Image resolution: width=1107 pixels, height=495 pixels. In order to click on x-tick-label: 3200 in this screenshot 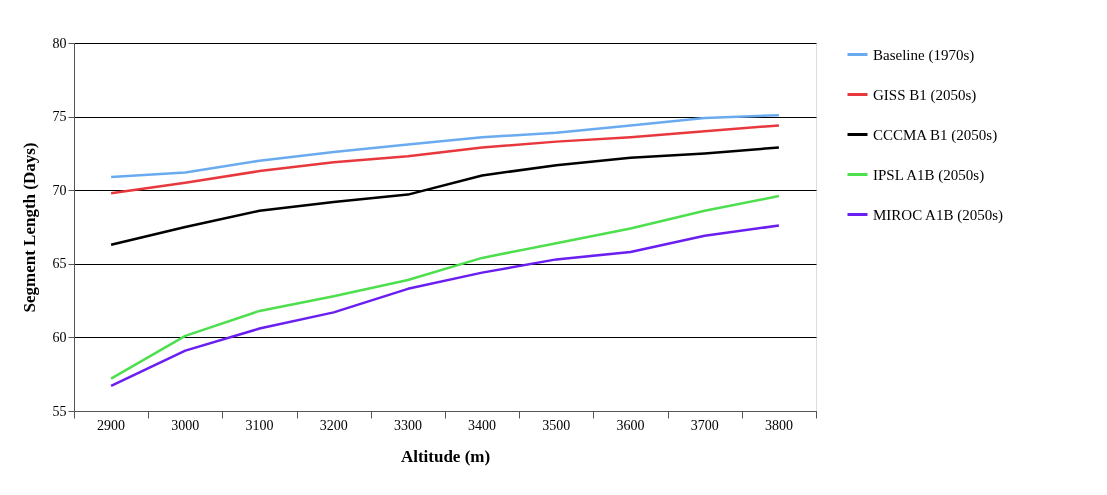, I will do `click(333, 425)`.